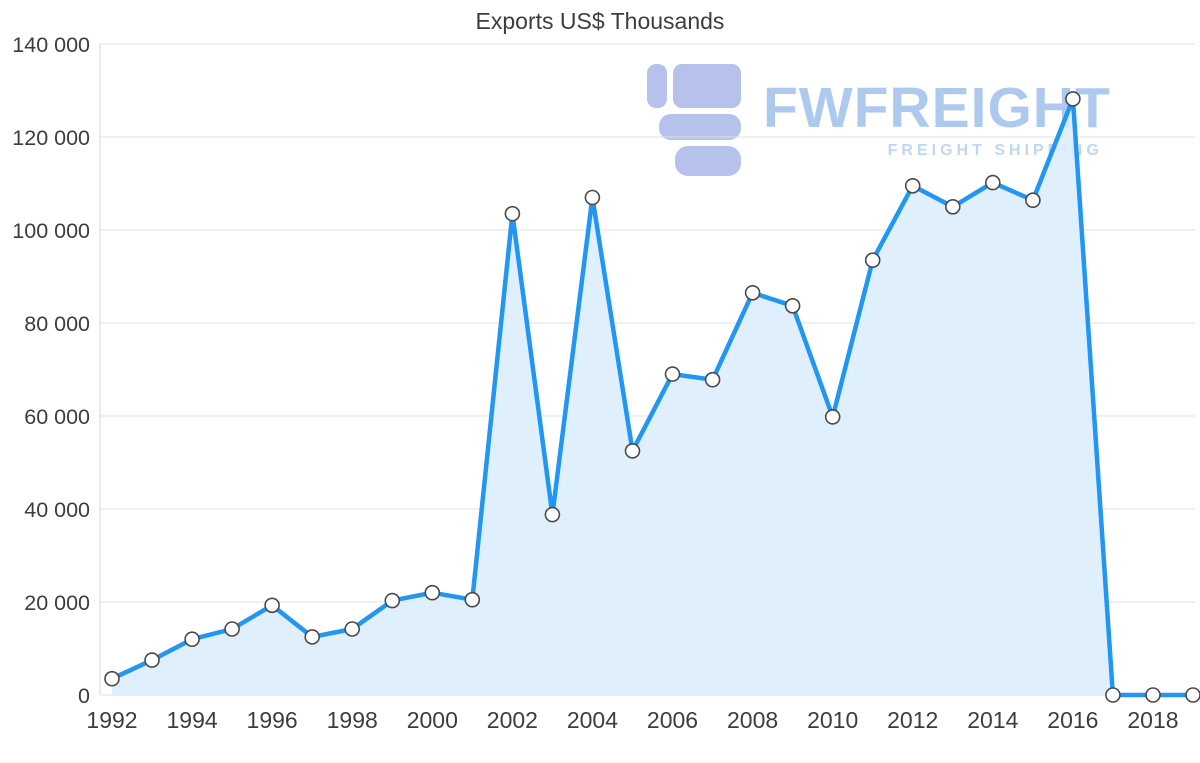 This screenshot has width=1200, height=763. I want to click on x-tick-label: 2006, so click(672, 720).